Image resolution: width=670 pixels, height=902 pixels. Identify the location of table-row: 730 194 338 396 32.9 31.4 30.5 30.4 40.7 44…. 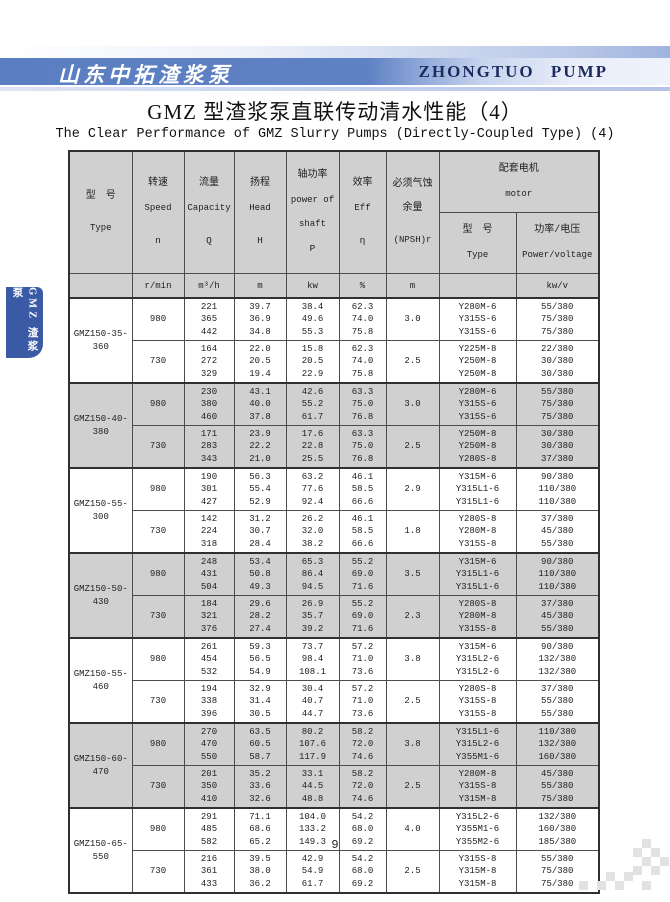
(334, 702).